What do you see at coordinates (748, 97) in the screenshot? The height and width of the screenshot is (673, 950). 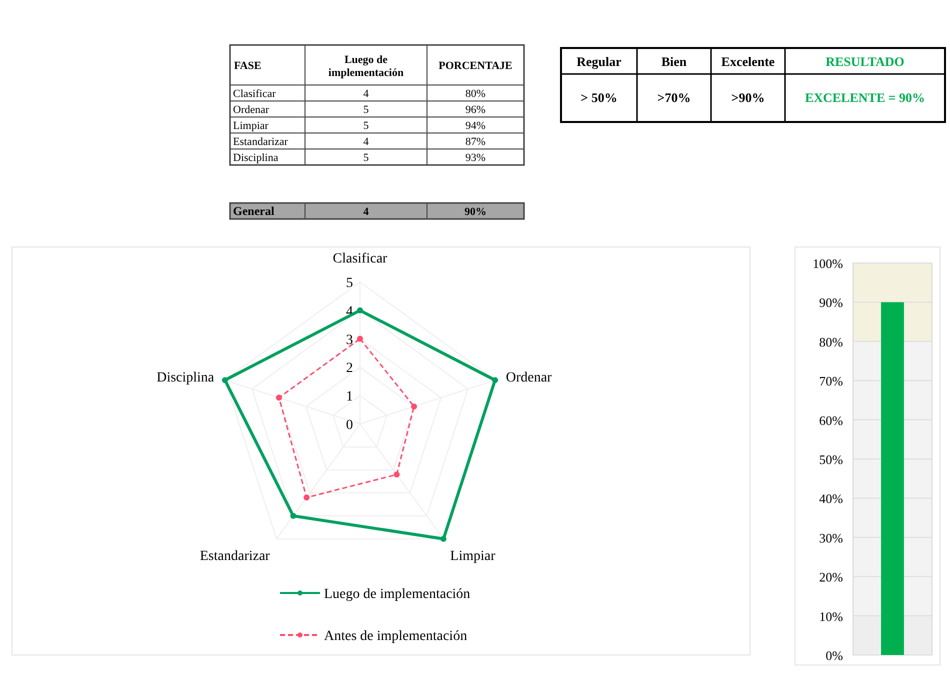 I see `data-label: >90%` at bounding box center [748, 97].